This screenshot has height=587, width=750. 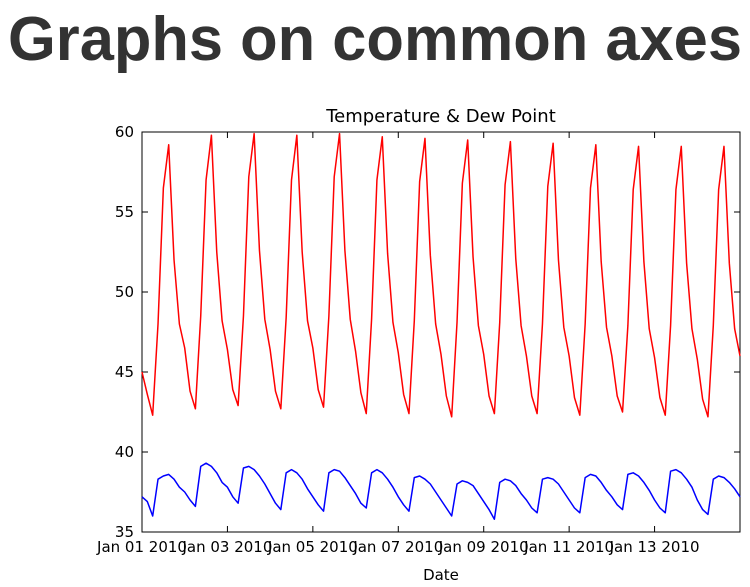 What do you see at coordinates (375, 39) in the screenshot?
I see `slide-title: Graphs on common axes` at bounding box center [375, 39].